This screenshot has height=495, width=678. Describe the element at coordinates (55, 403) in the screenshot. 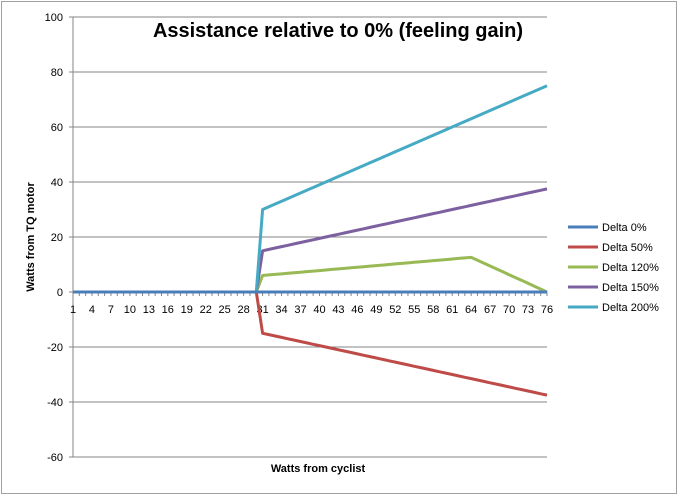

I see `y-tick-label: -40` at that location.